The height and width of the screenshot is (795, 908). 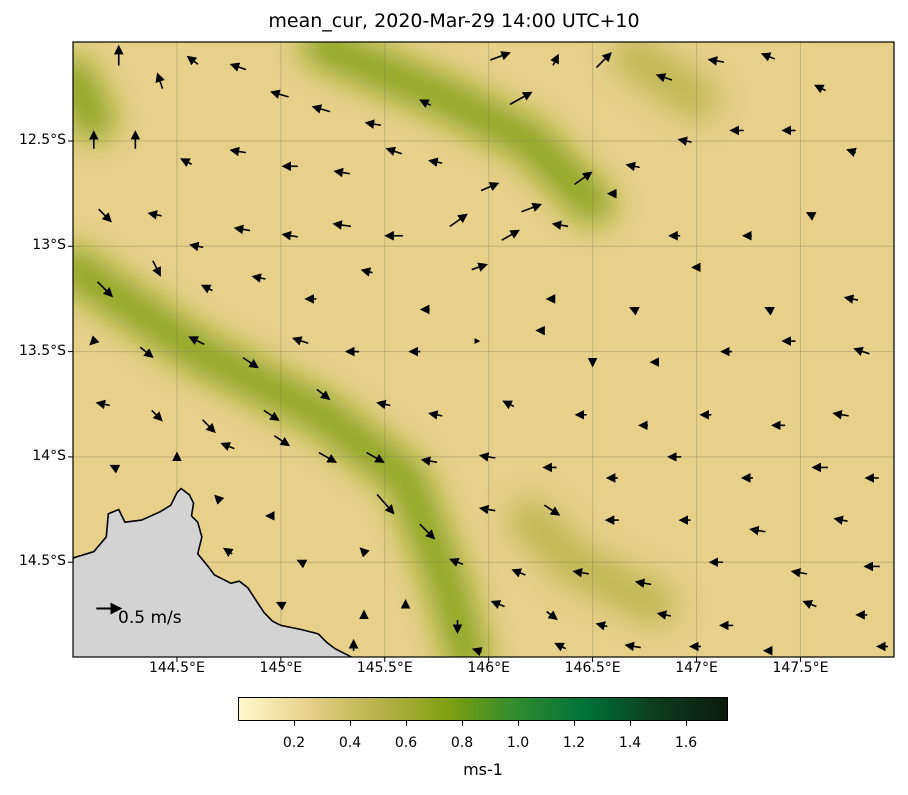 What do you see at coordinates (281, 668) in the screenshot?
I see `lon-tick-label: 145°E` at bounding box center [281, 668].